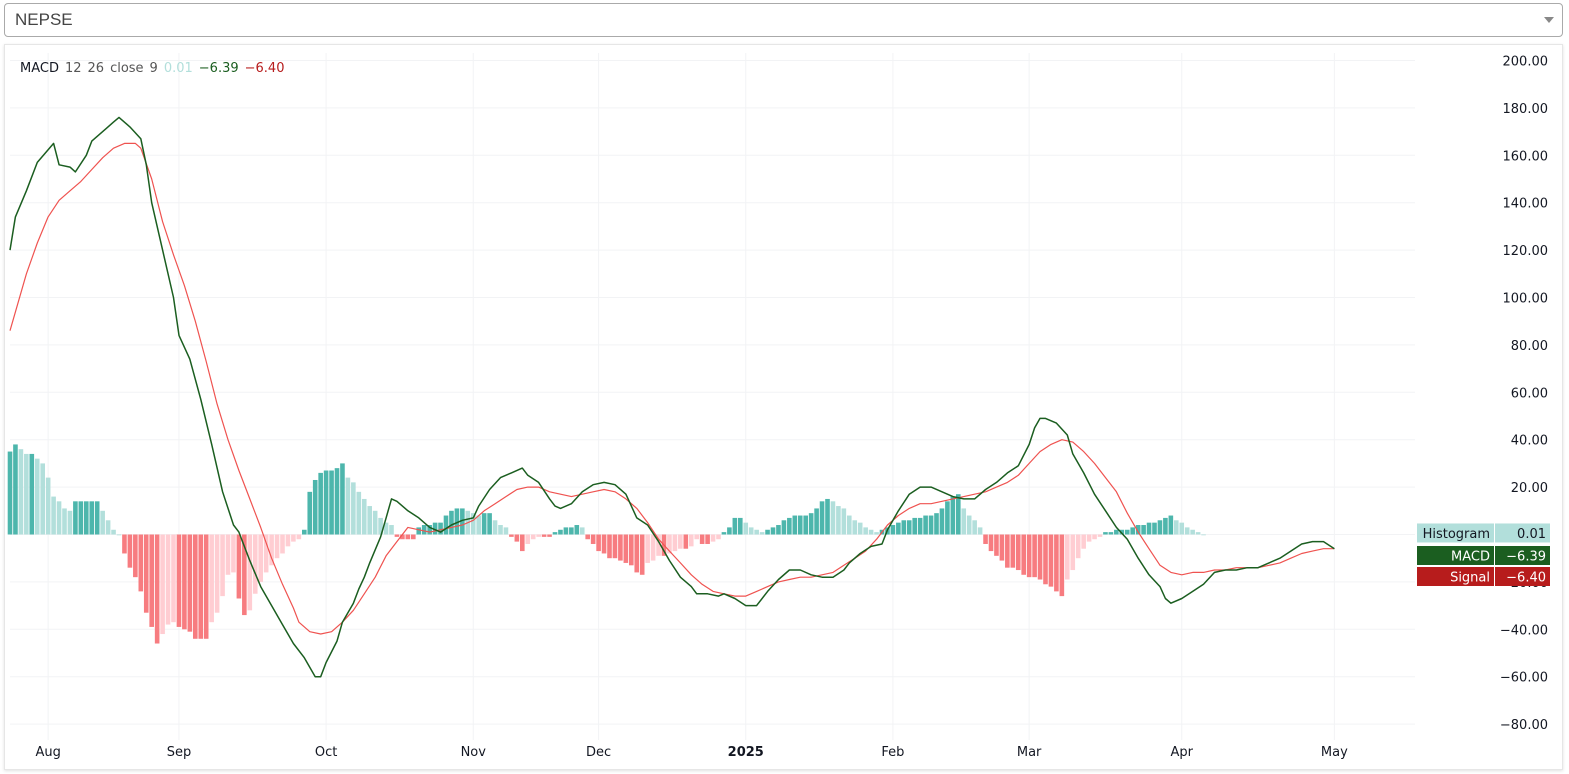  Describe the element at coordinates (1526, 578) in the screenshot. I see `signal-tag-value: −6.40` at that location.